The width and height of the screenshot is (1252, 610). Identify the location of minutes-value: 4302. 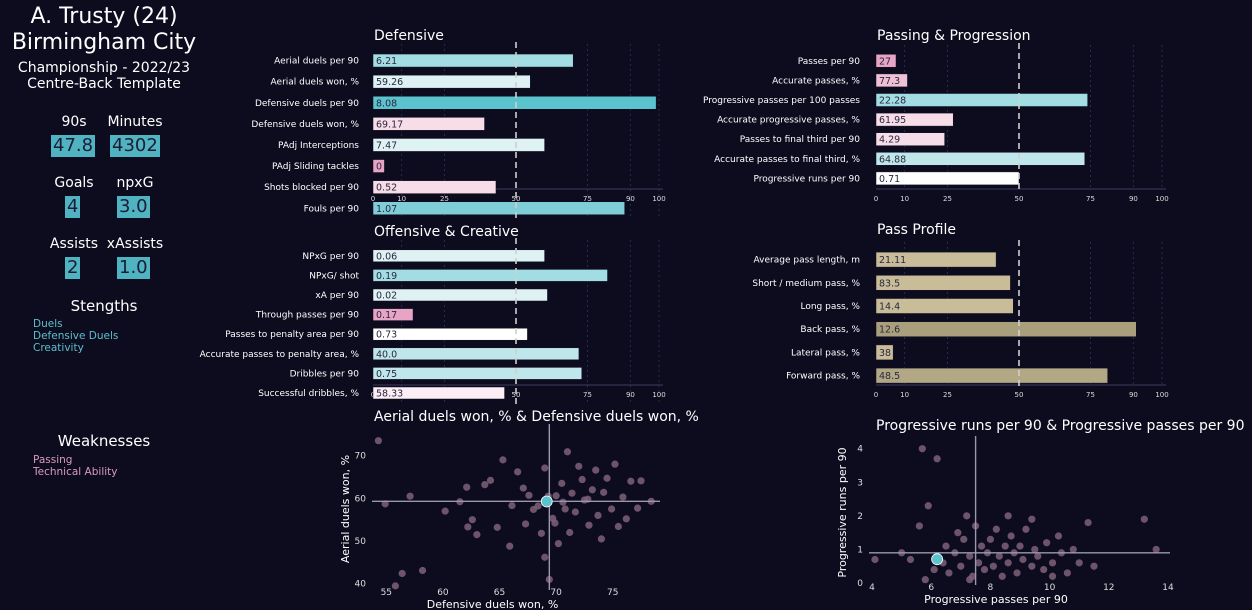
(135, 146).